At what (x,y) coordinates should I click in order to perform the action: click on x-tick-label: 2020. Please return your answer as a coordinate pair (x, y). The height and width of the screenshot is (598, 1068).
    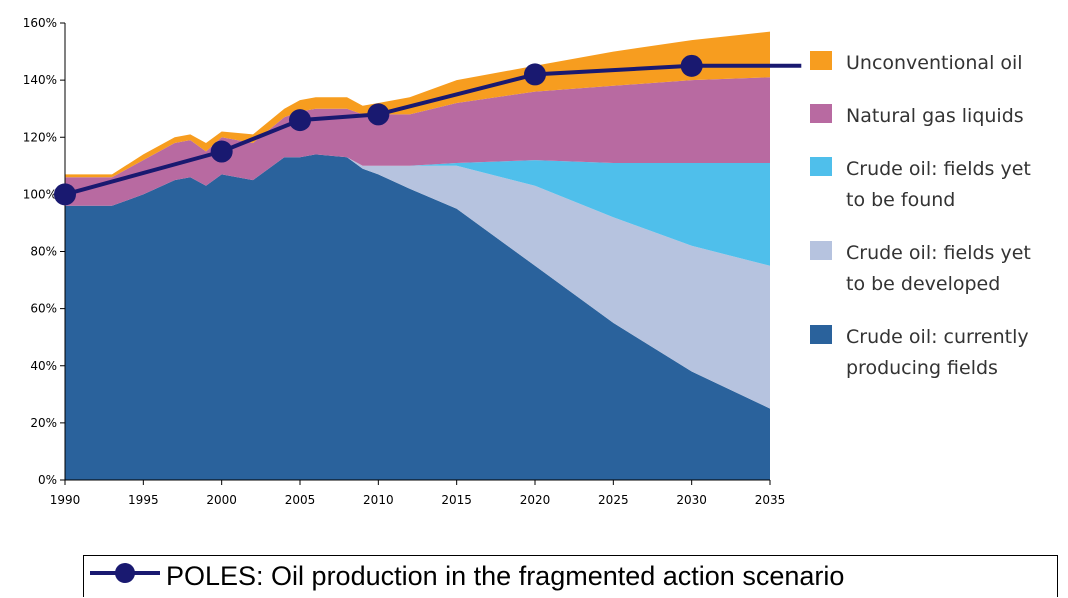
    Looking at the image, I should click on (535, 500).